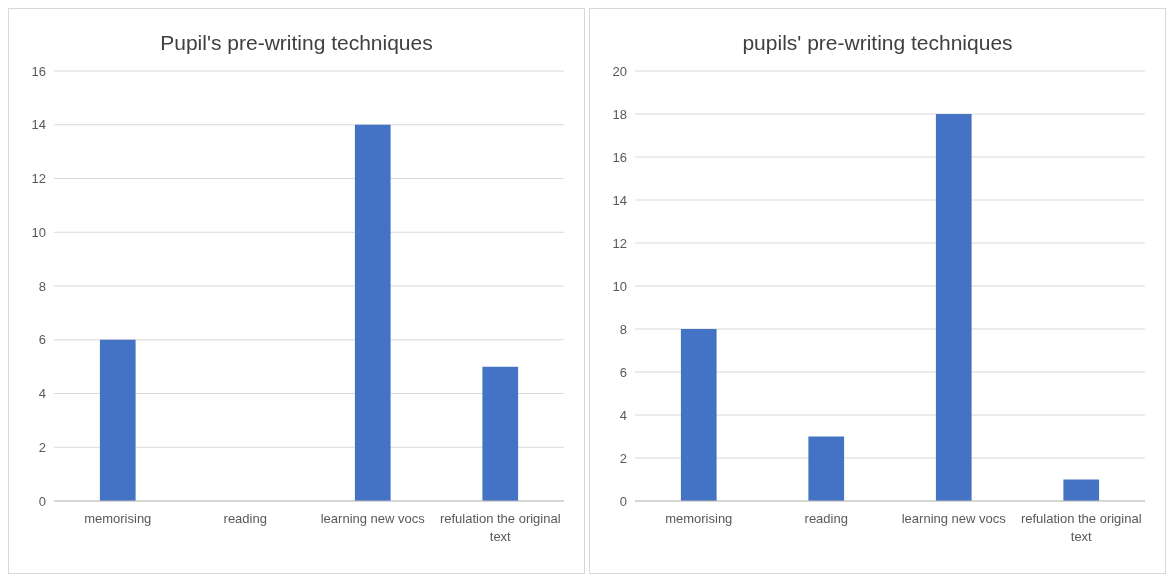  Describe the element at coordinates (296, 43) in the screenshot. I see `chart-title: Pupil's pre-writing techniques` at that location.